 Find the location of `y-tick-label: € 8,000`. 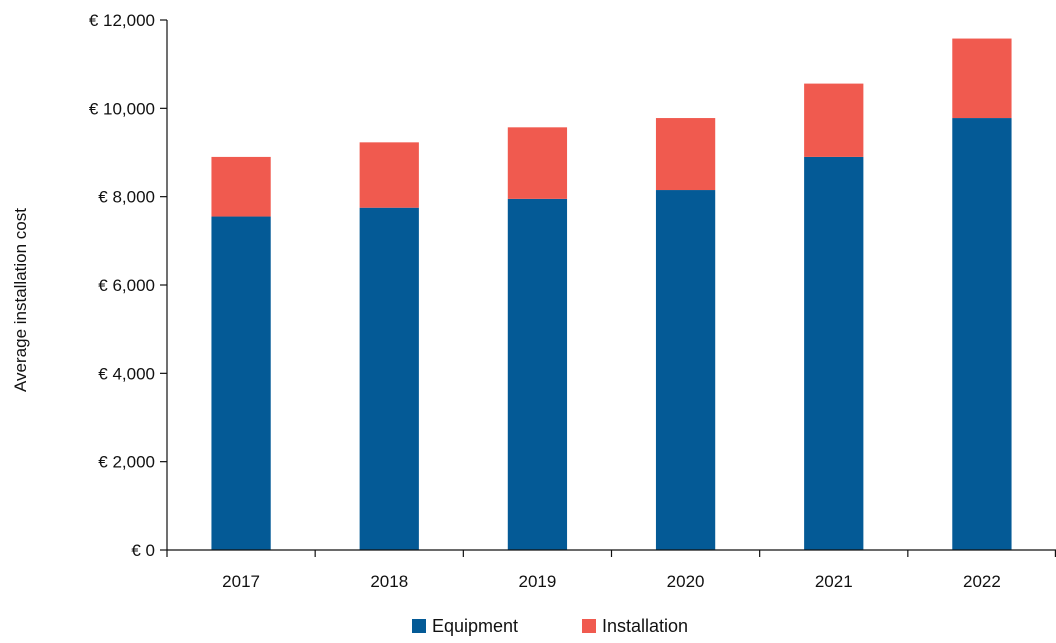

y-tick-label: € 8,000 is located at coordinates (126, 197).